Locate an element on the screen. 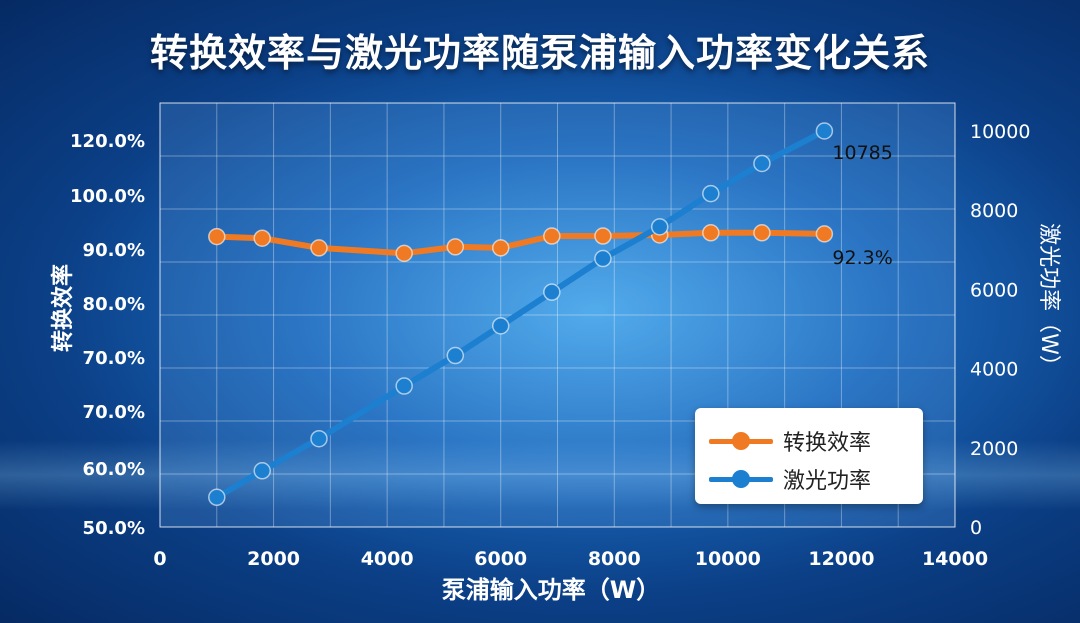 This screenshot has width=1080, height=623. y-left-tick-label: 60.0% is located at coordinates (114, 469).